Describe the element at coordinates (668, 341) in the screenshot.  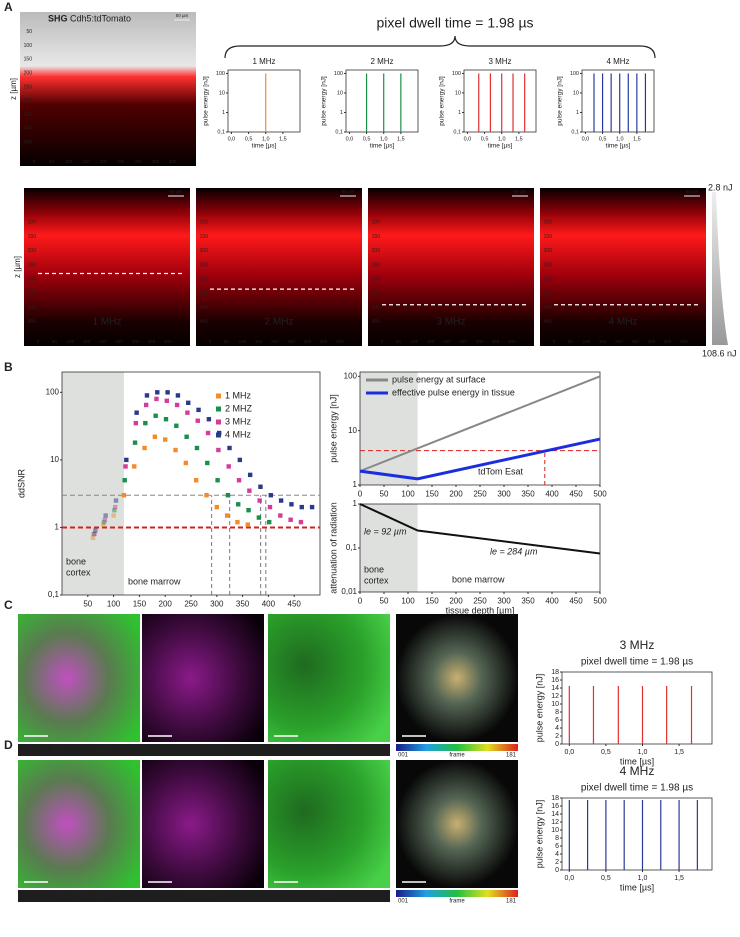
I see `x-tick-label: 350` at that location.